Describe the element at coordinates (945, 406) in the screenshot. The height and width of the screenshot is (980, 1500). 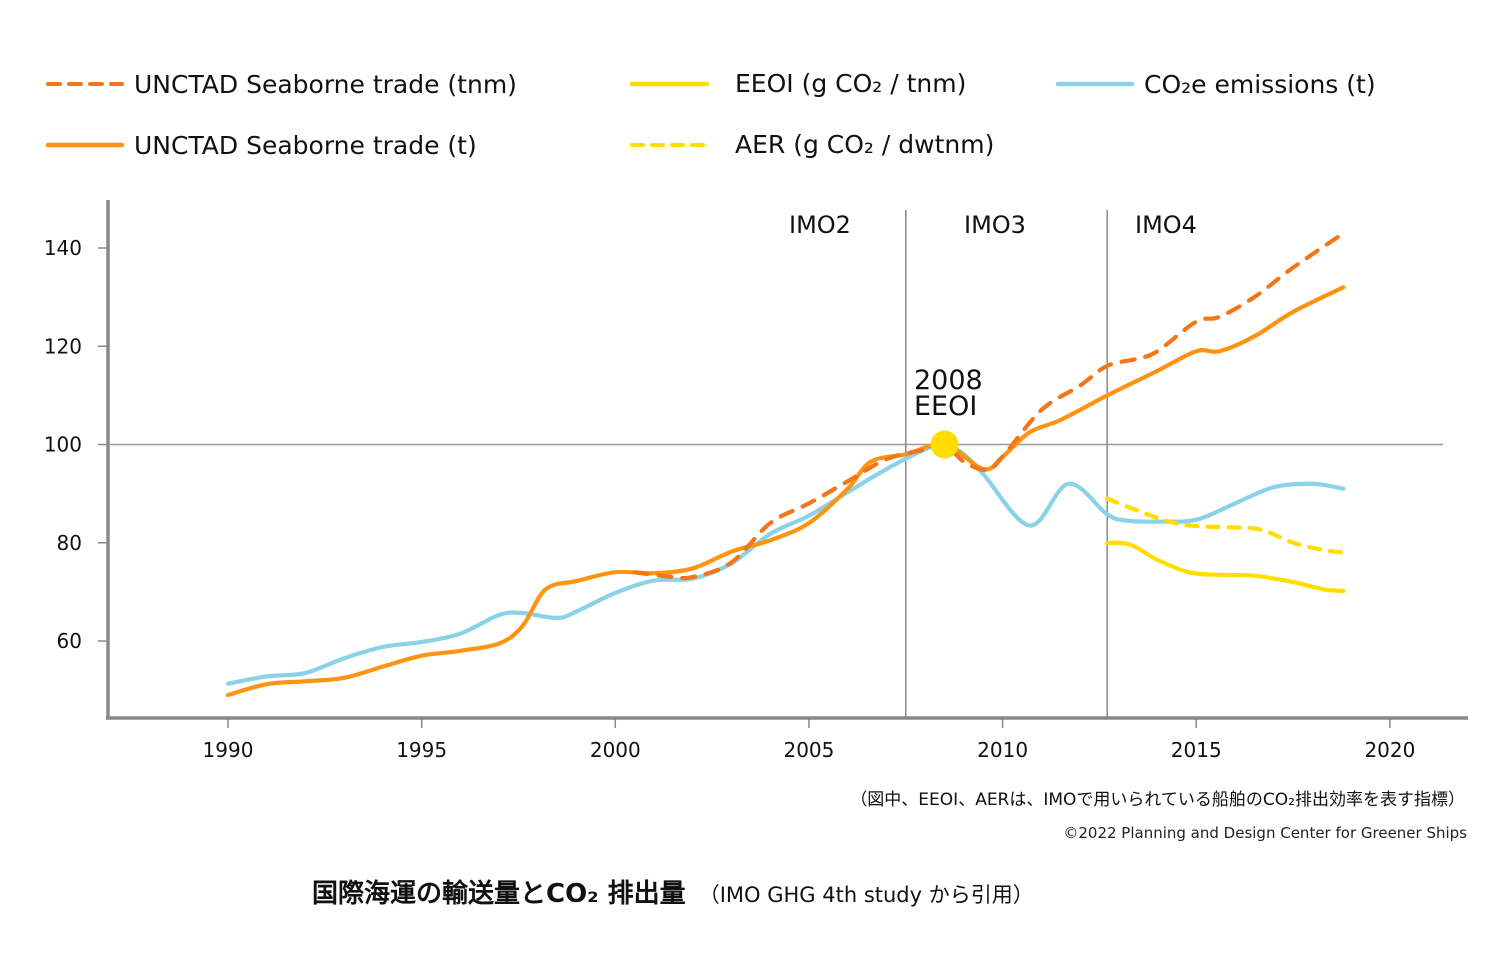
I see `annotation-eeoi: EEOI` at that location.